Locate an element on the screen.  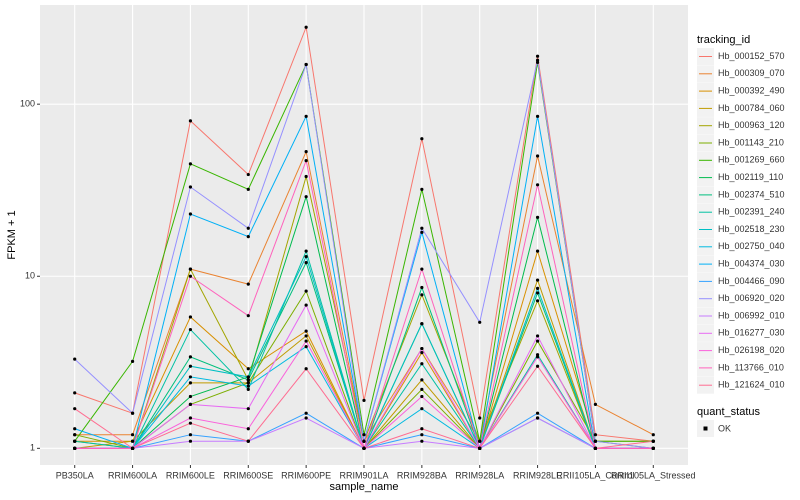
legend-label: Hb_000309_070 is located at coordinates (751, 73).